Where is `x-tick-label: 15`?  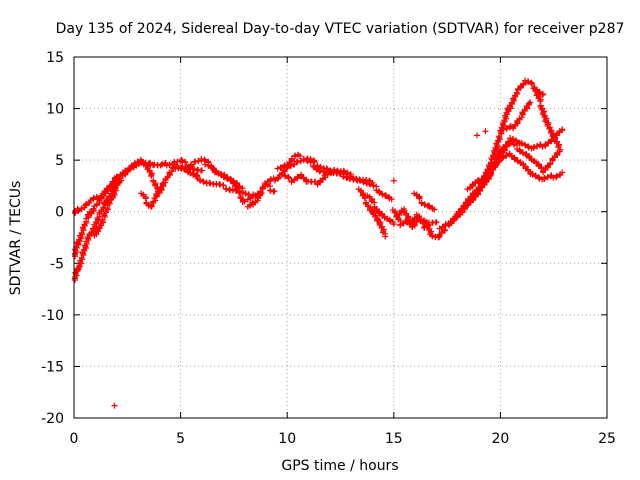
x-tick-label: 15 is located at coordinates (394, 439).